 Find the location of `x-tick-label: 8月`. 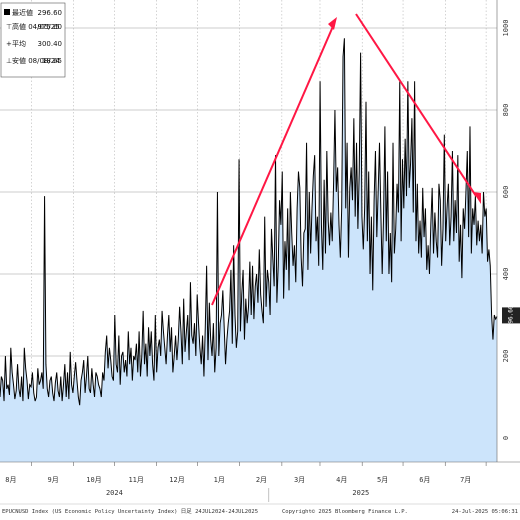

x-tick-label: 8月 is located at coordinates (10, 480).